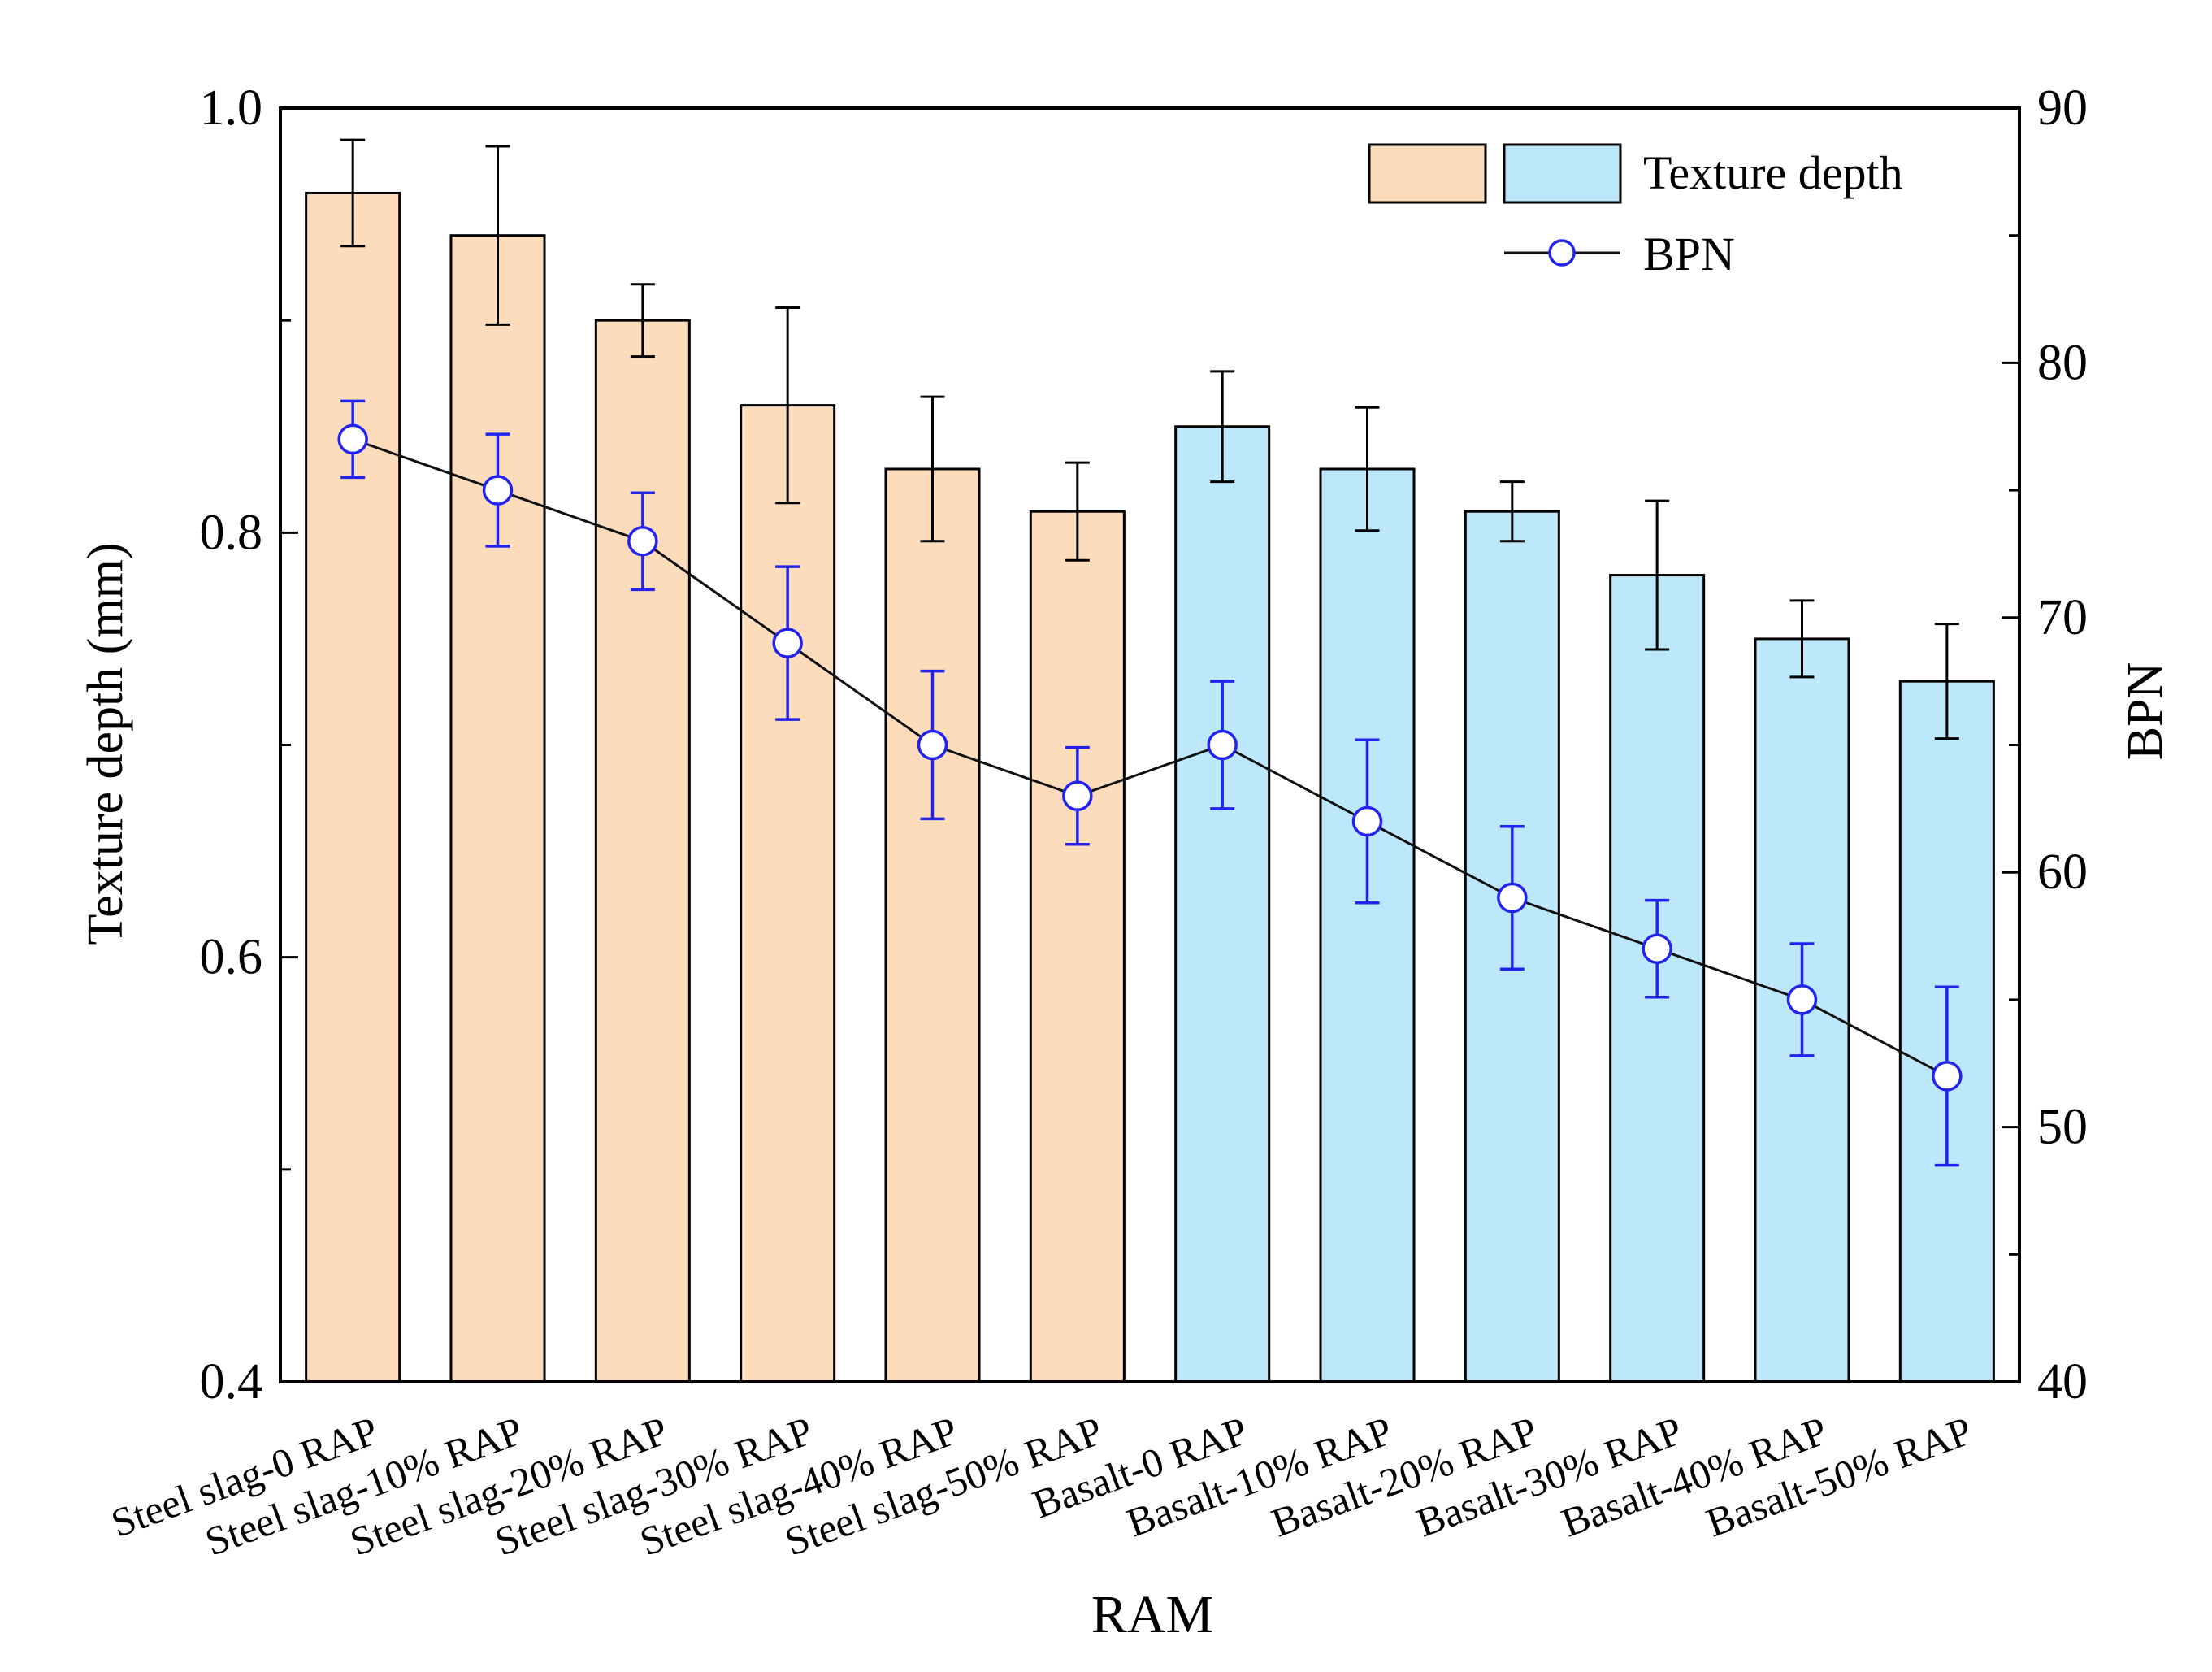  What do you see at coordinates (1152, 1615) in the screenshot?
I see `x-axis-title: RAM` at bounding box center [1152, 1615].